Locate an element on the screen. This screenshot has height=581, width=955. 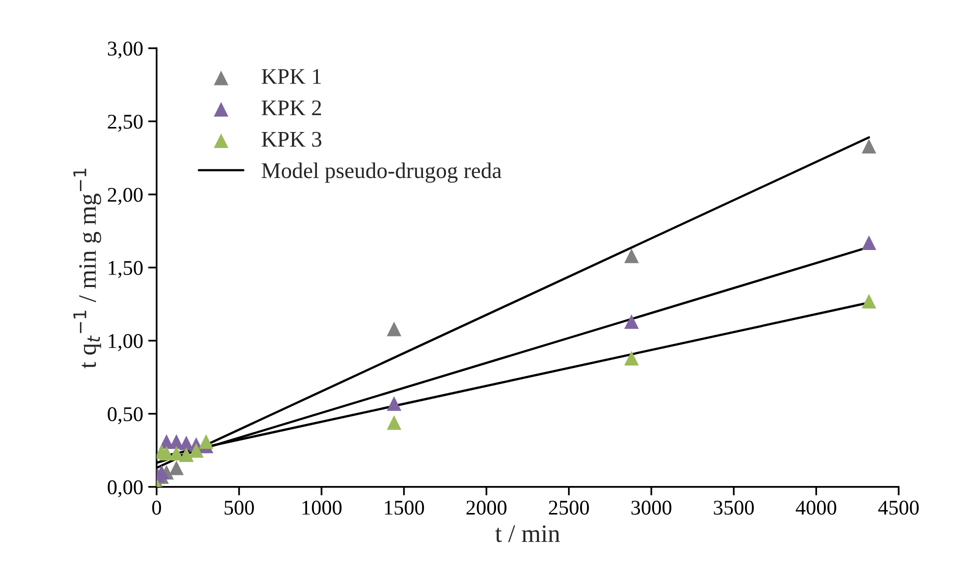
x-tick-label: 4000 is located at coordinates (816, 507).